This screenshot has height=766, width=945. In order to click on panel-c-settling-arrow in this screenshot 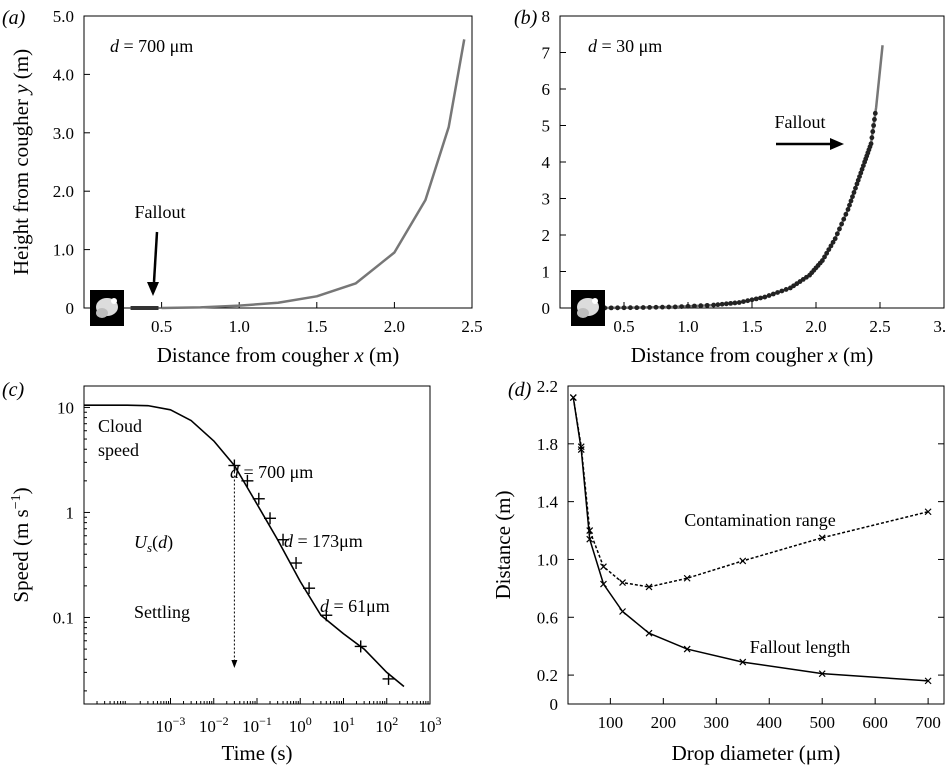, I will do `click(234, 664)`.